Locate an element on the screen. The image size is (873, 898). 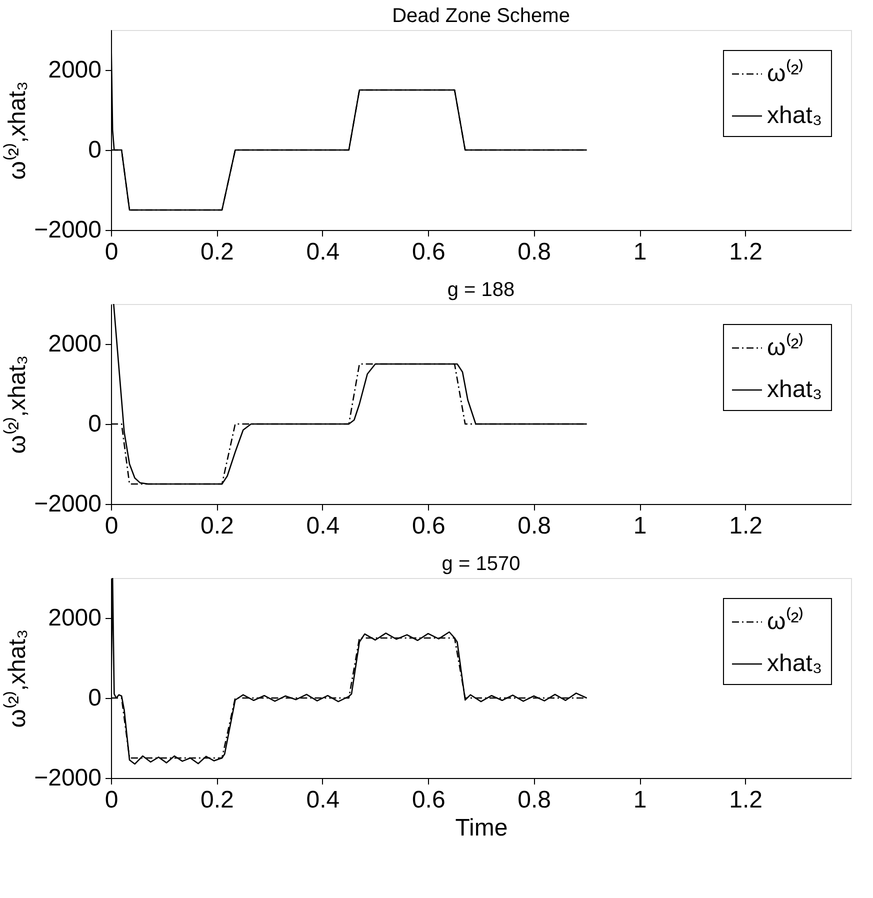
chart-title: g = 188 is located at coordinates (481, 290).